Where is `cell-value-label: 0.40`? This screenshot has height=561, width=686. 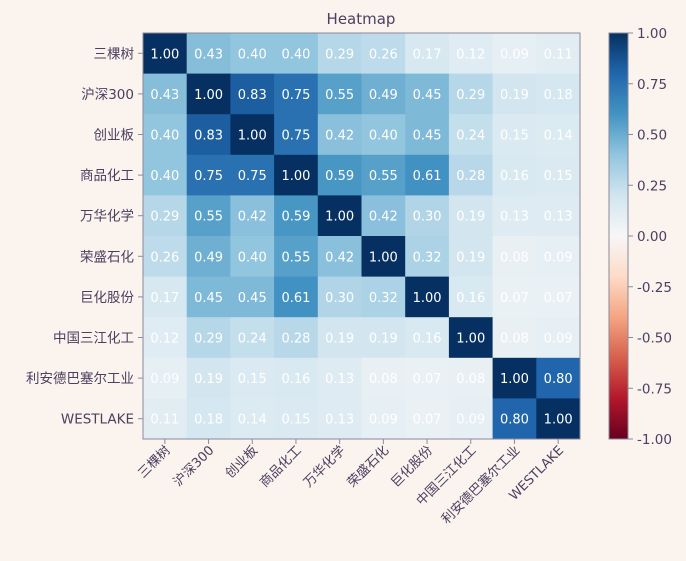 cell-value-label: 0.40 is located at coordinates (252, 257).